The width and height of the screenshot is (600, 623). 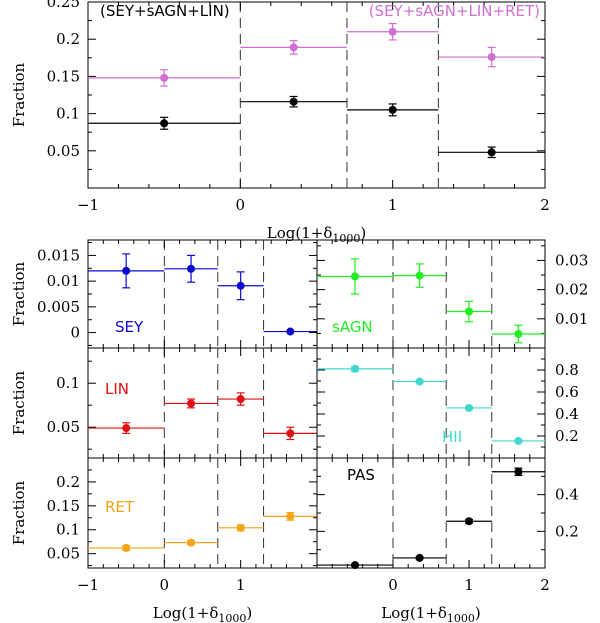 I want to click on top-x-tick-label: 0, so click(x=241, y=205).